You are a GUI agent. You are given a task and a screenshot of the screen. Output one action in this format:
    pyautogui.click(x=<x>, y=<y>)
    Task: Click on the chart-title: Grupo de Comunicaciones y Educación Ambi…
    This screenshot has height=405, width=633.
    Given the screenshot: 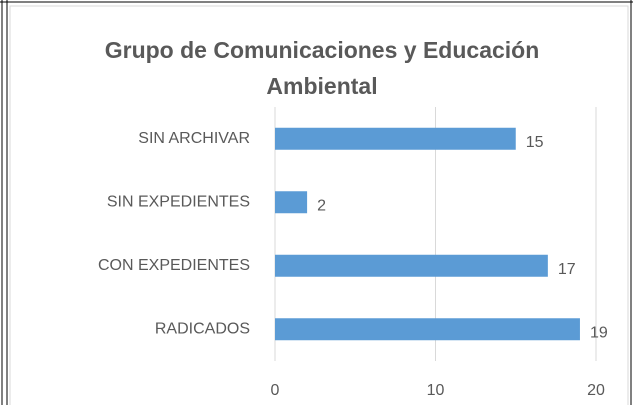 What is the action you would take?
    pyautogui.click(x=322, y=68)
    